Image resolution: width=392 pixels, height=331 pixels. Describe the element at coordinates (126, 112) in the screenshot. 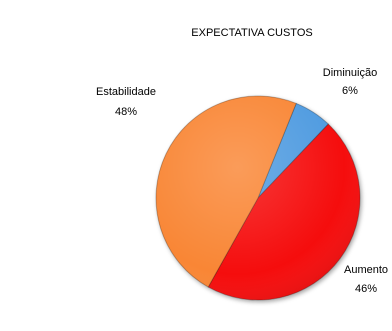

I see `slice-percent-estabilidade: 48%` at that location.